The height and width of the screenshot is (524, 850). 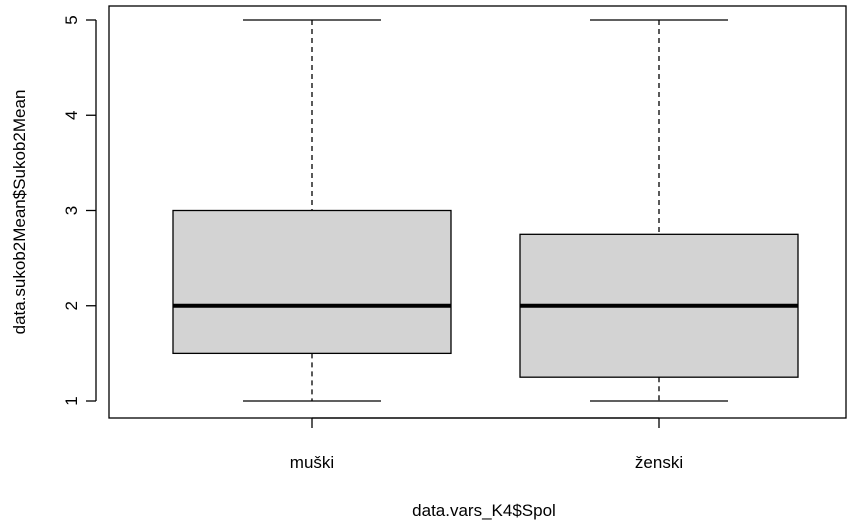 I want to click on x-axis-title: data.vars_K4$Spol, so click(x=484, y=510).